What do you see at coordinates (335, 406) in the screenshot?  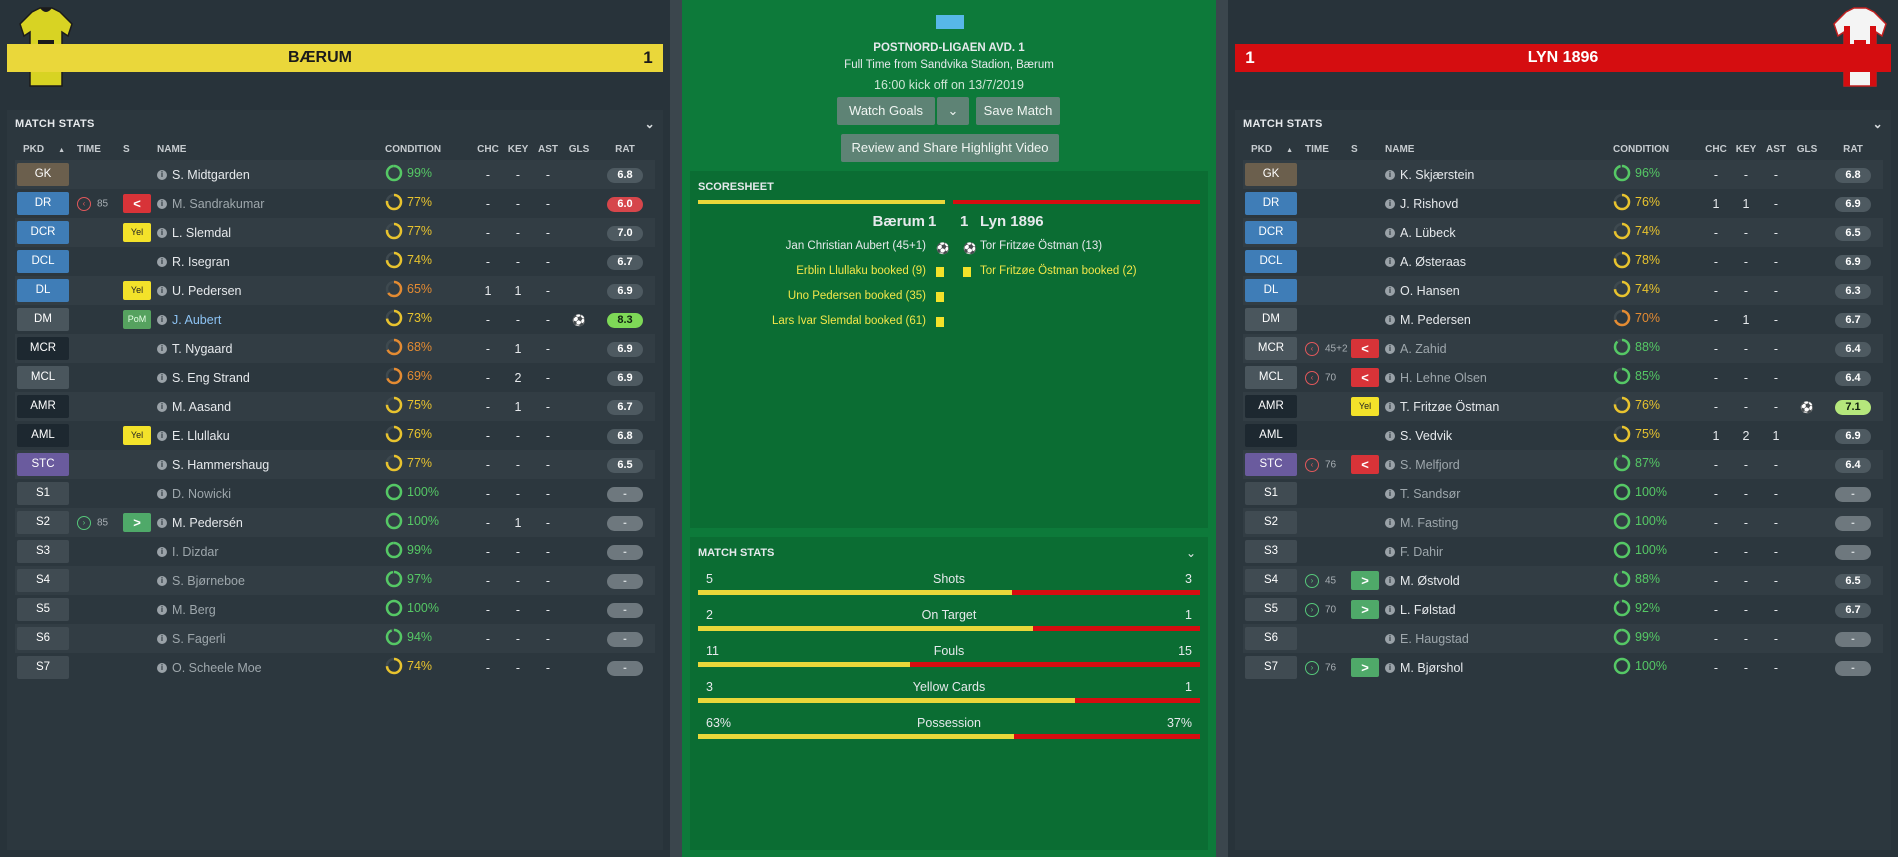 I see `player-row: AMR i M. Aasand 75% - 1 - 6.7` at bounding box center [335, 406].